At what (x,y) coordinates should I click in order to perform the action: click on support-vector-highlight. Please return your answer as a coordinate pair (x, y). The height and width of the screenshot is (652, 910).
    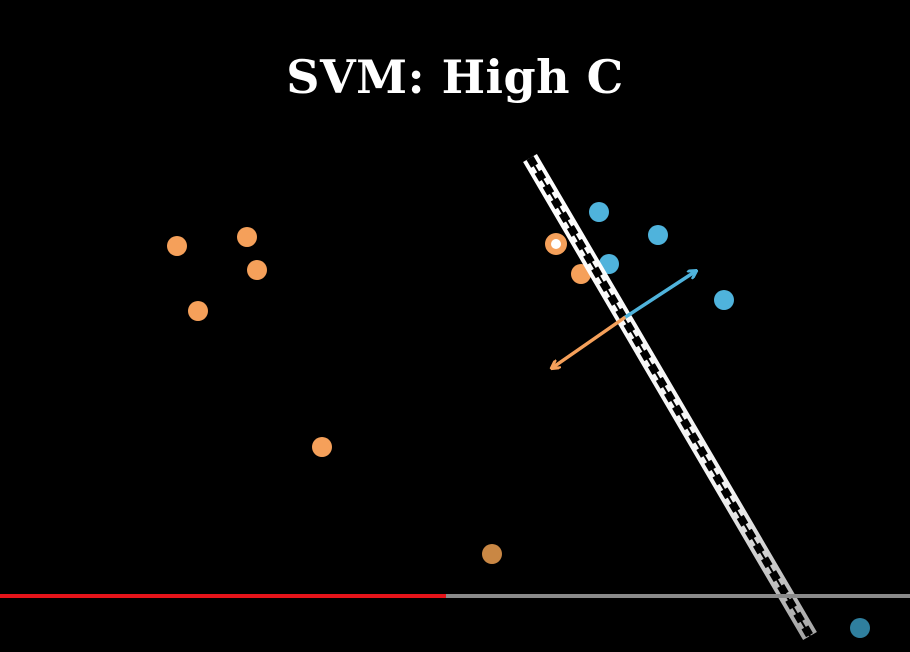
    Looking at the image, I should click on (556, 244).